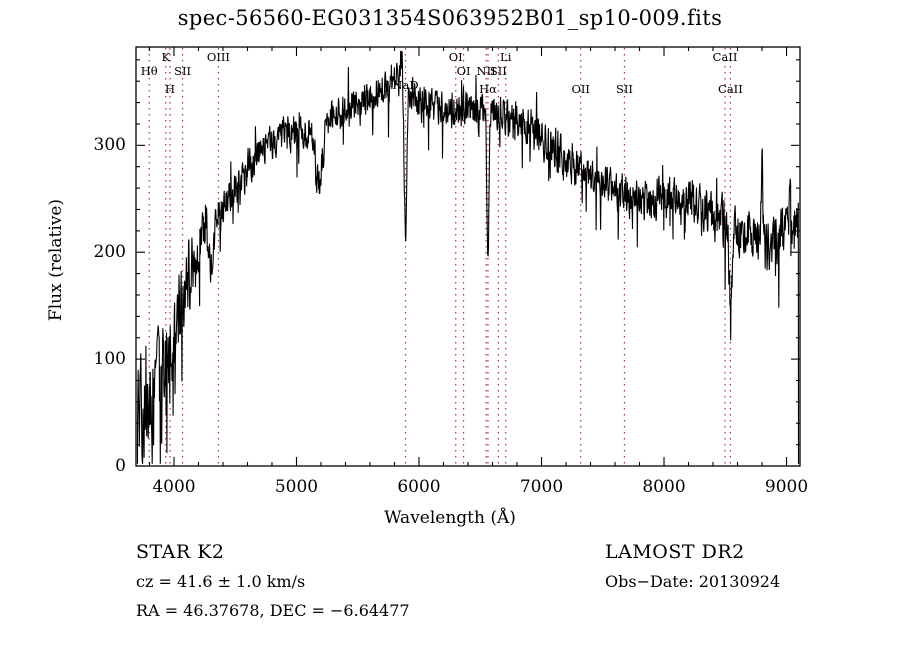 The image size is (900, 650). I want to click on spectral-line-label: OII, so click(580, 89).